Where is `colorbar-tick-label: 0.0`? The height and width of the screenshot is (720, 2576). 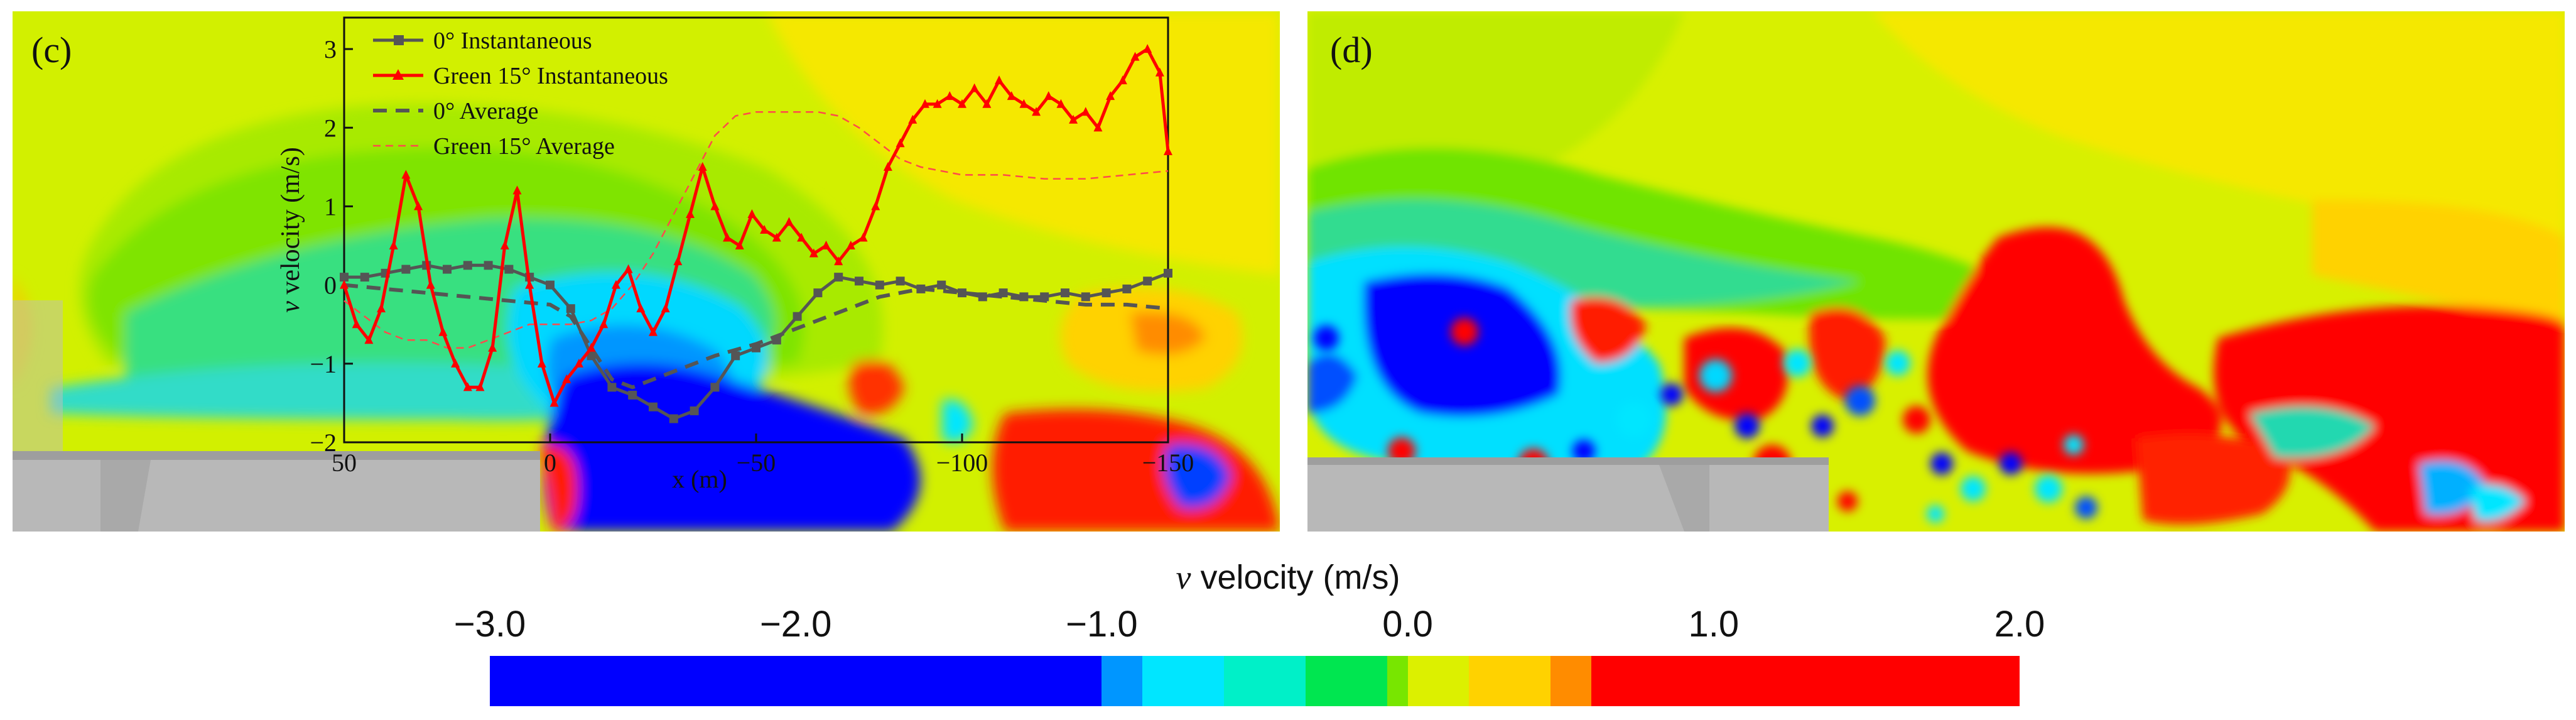 colorbar-tick-label: 0.0 is located at coordinates (1408, 624).